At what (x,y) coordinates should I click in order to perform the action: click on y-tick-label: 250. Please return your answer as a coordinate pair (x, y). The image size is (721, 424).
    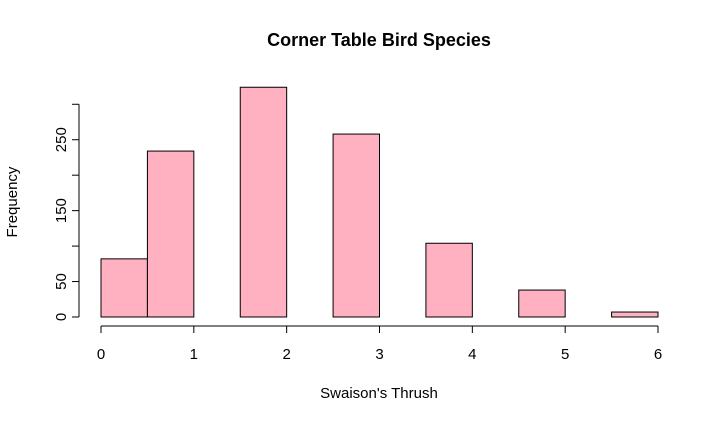
    Looking at the image, I should click on (61, 139).